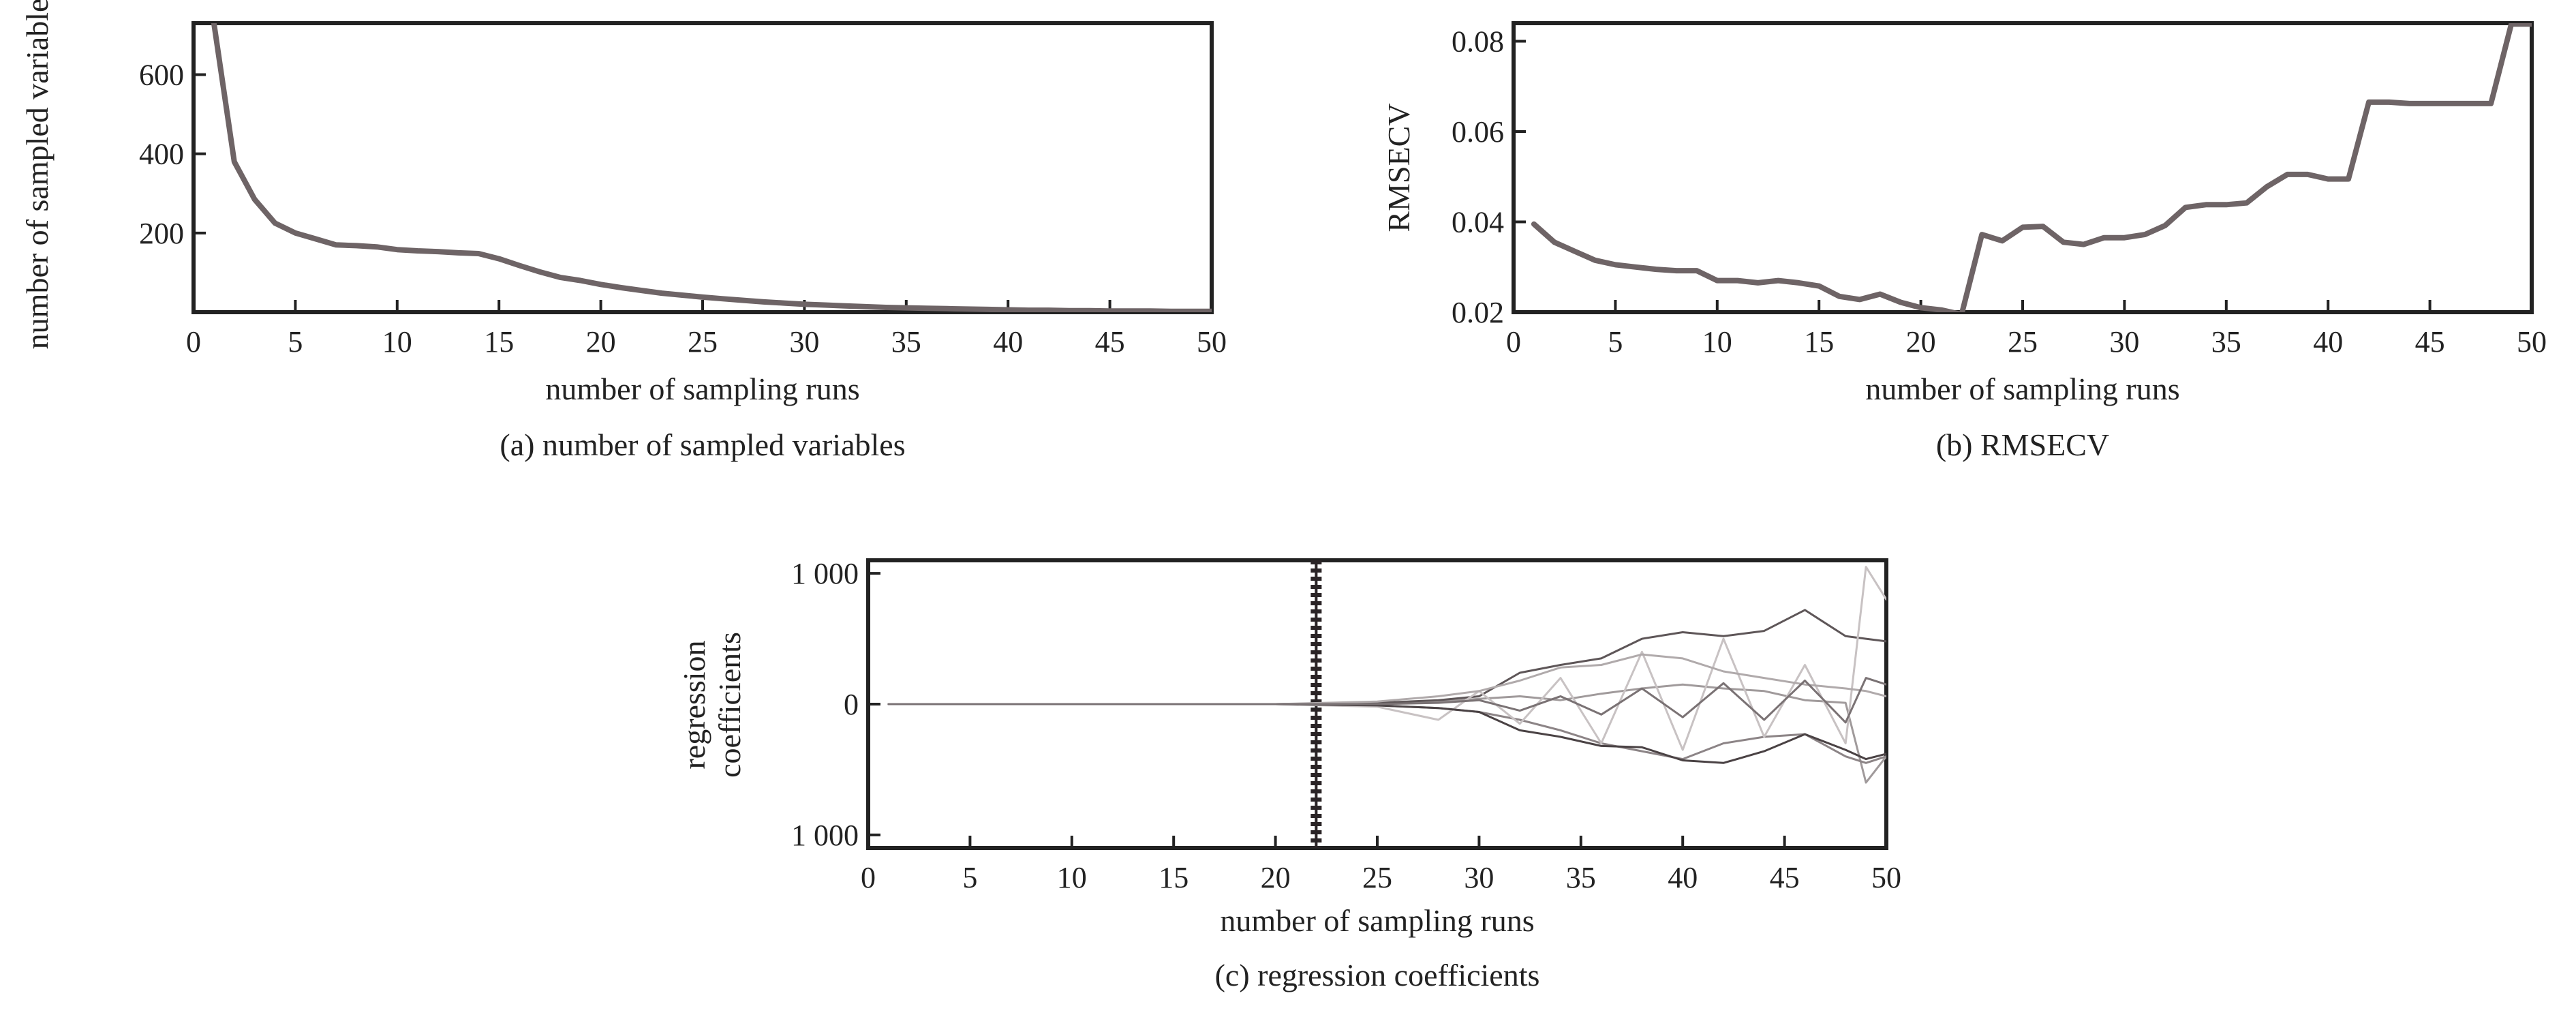 The height and width of the screenshot is (1017, 2576). I want to click on y-tick-label: 0.08, so click(1478, 42).